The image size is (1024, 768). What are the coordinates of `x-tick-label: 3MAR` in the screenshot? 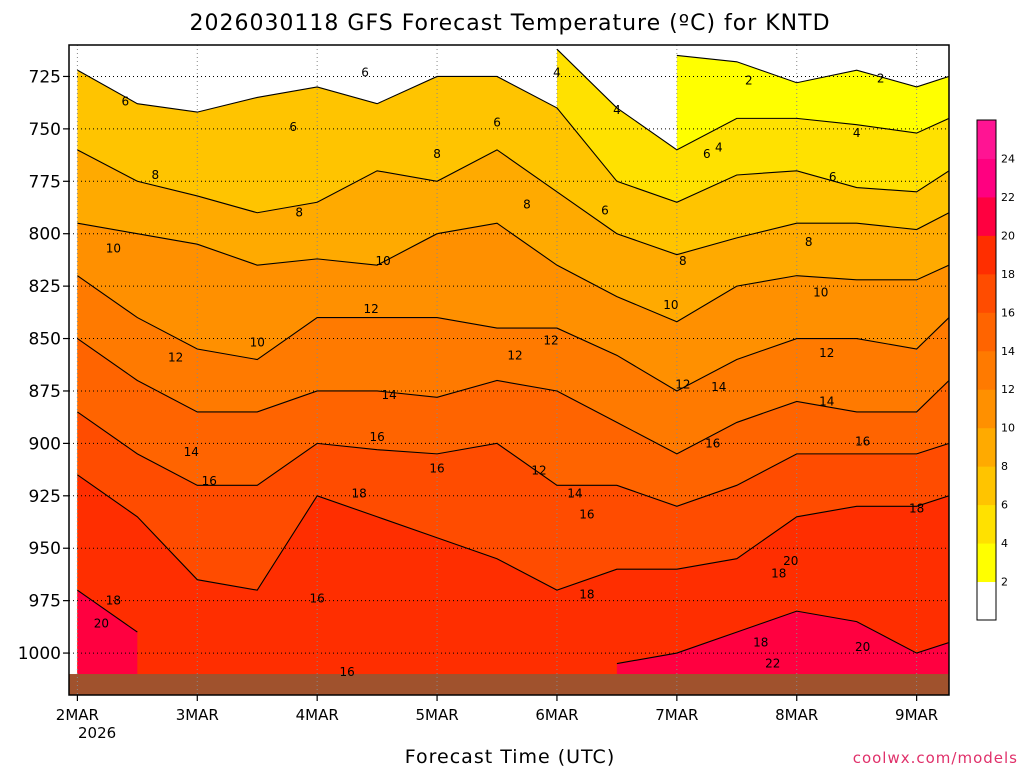 It's located at (197, 715).